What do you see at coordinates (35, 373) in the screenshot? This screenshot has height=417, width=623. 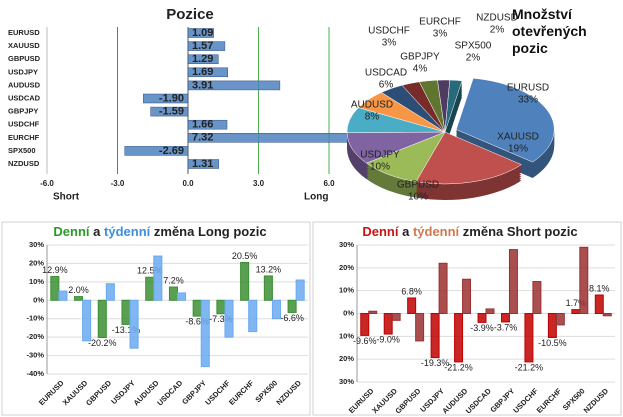 I see `y-tick-label: -40%` at bounding box center [35, 373].